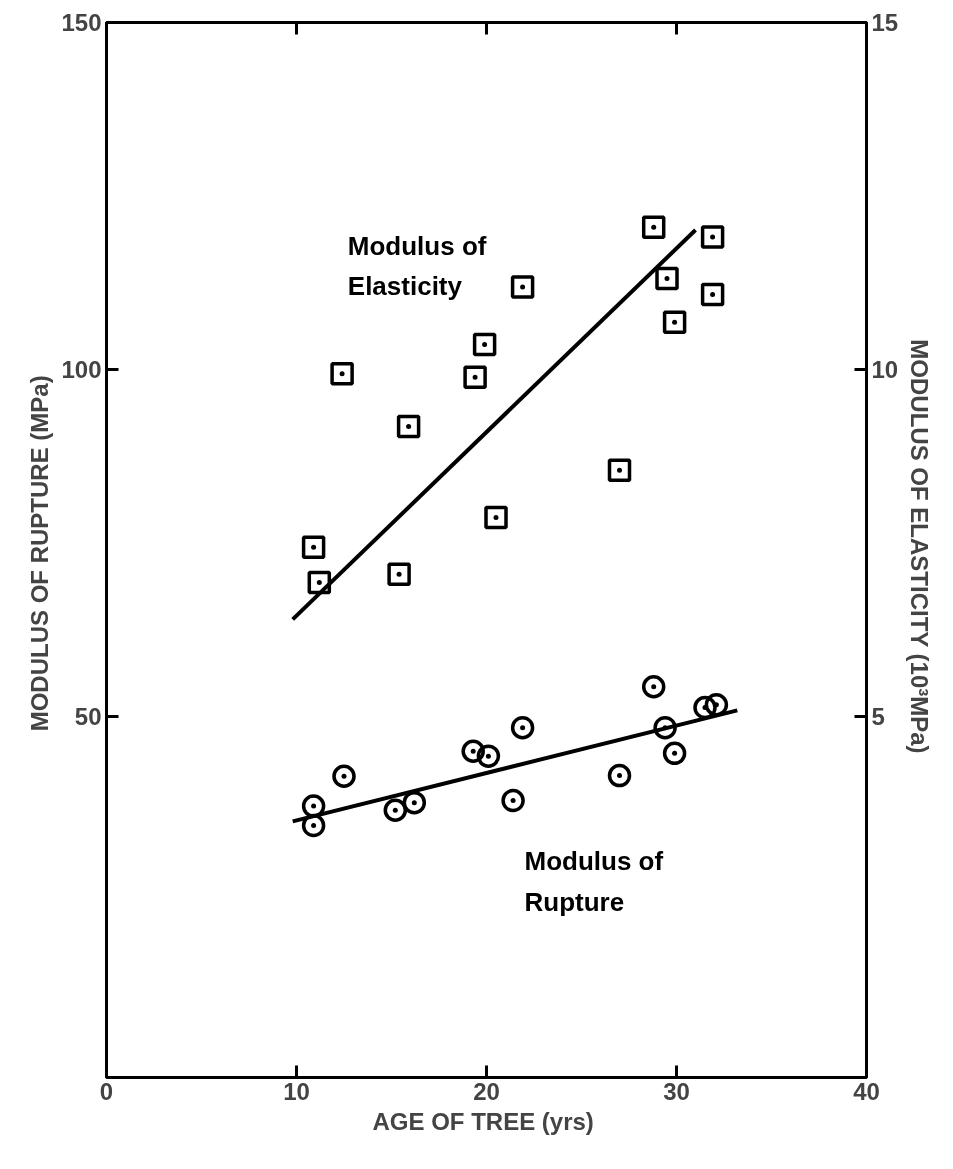 The height and width of the screenshot is (1169, 953). Describe the element at coordinates (40, 553) in the screenshot. I see `y-axis-title: MODULUS OF RUPTURE (MPa)` at that location.